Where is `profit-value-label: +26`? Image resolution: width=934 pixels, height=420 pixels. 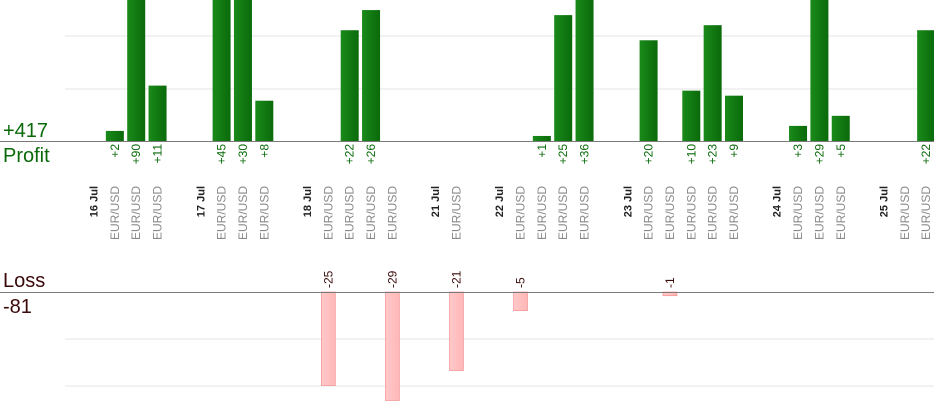 profit-value-label: +26 is located at coordinates (371, 154).